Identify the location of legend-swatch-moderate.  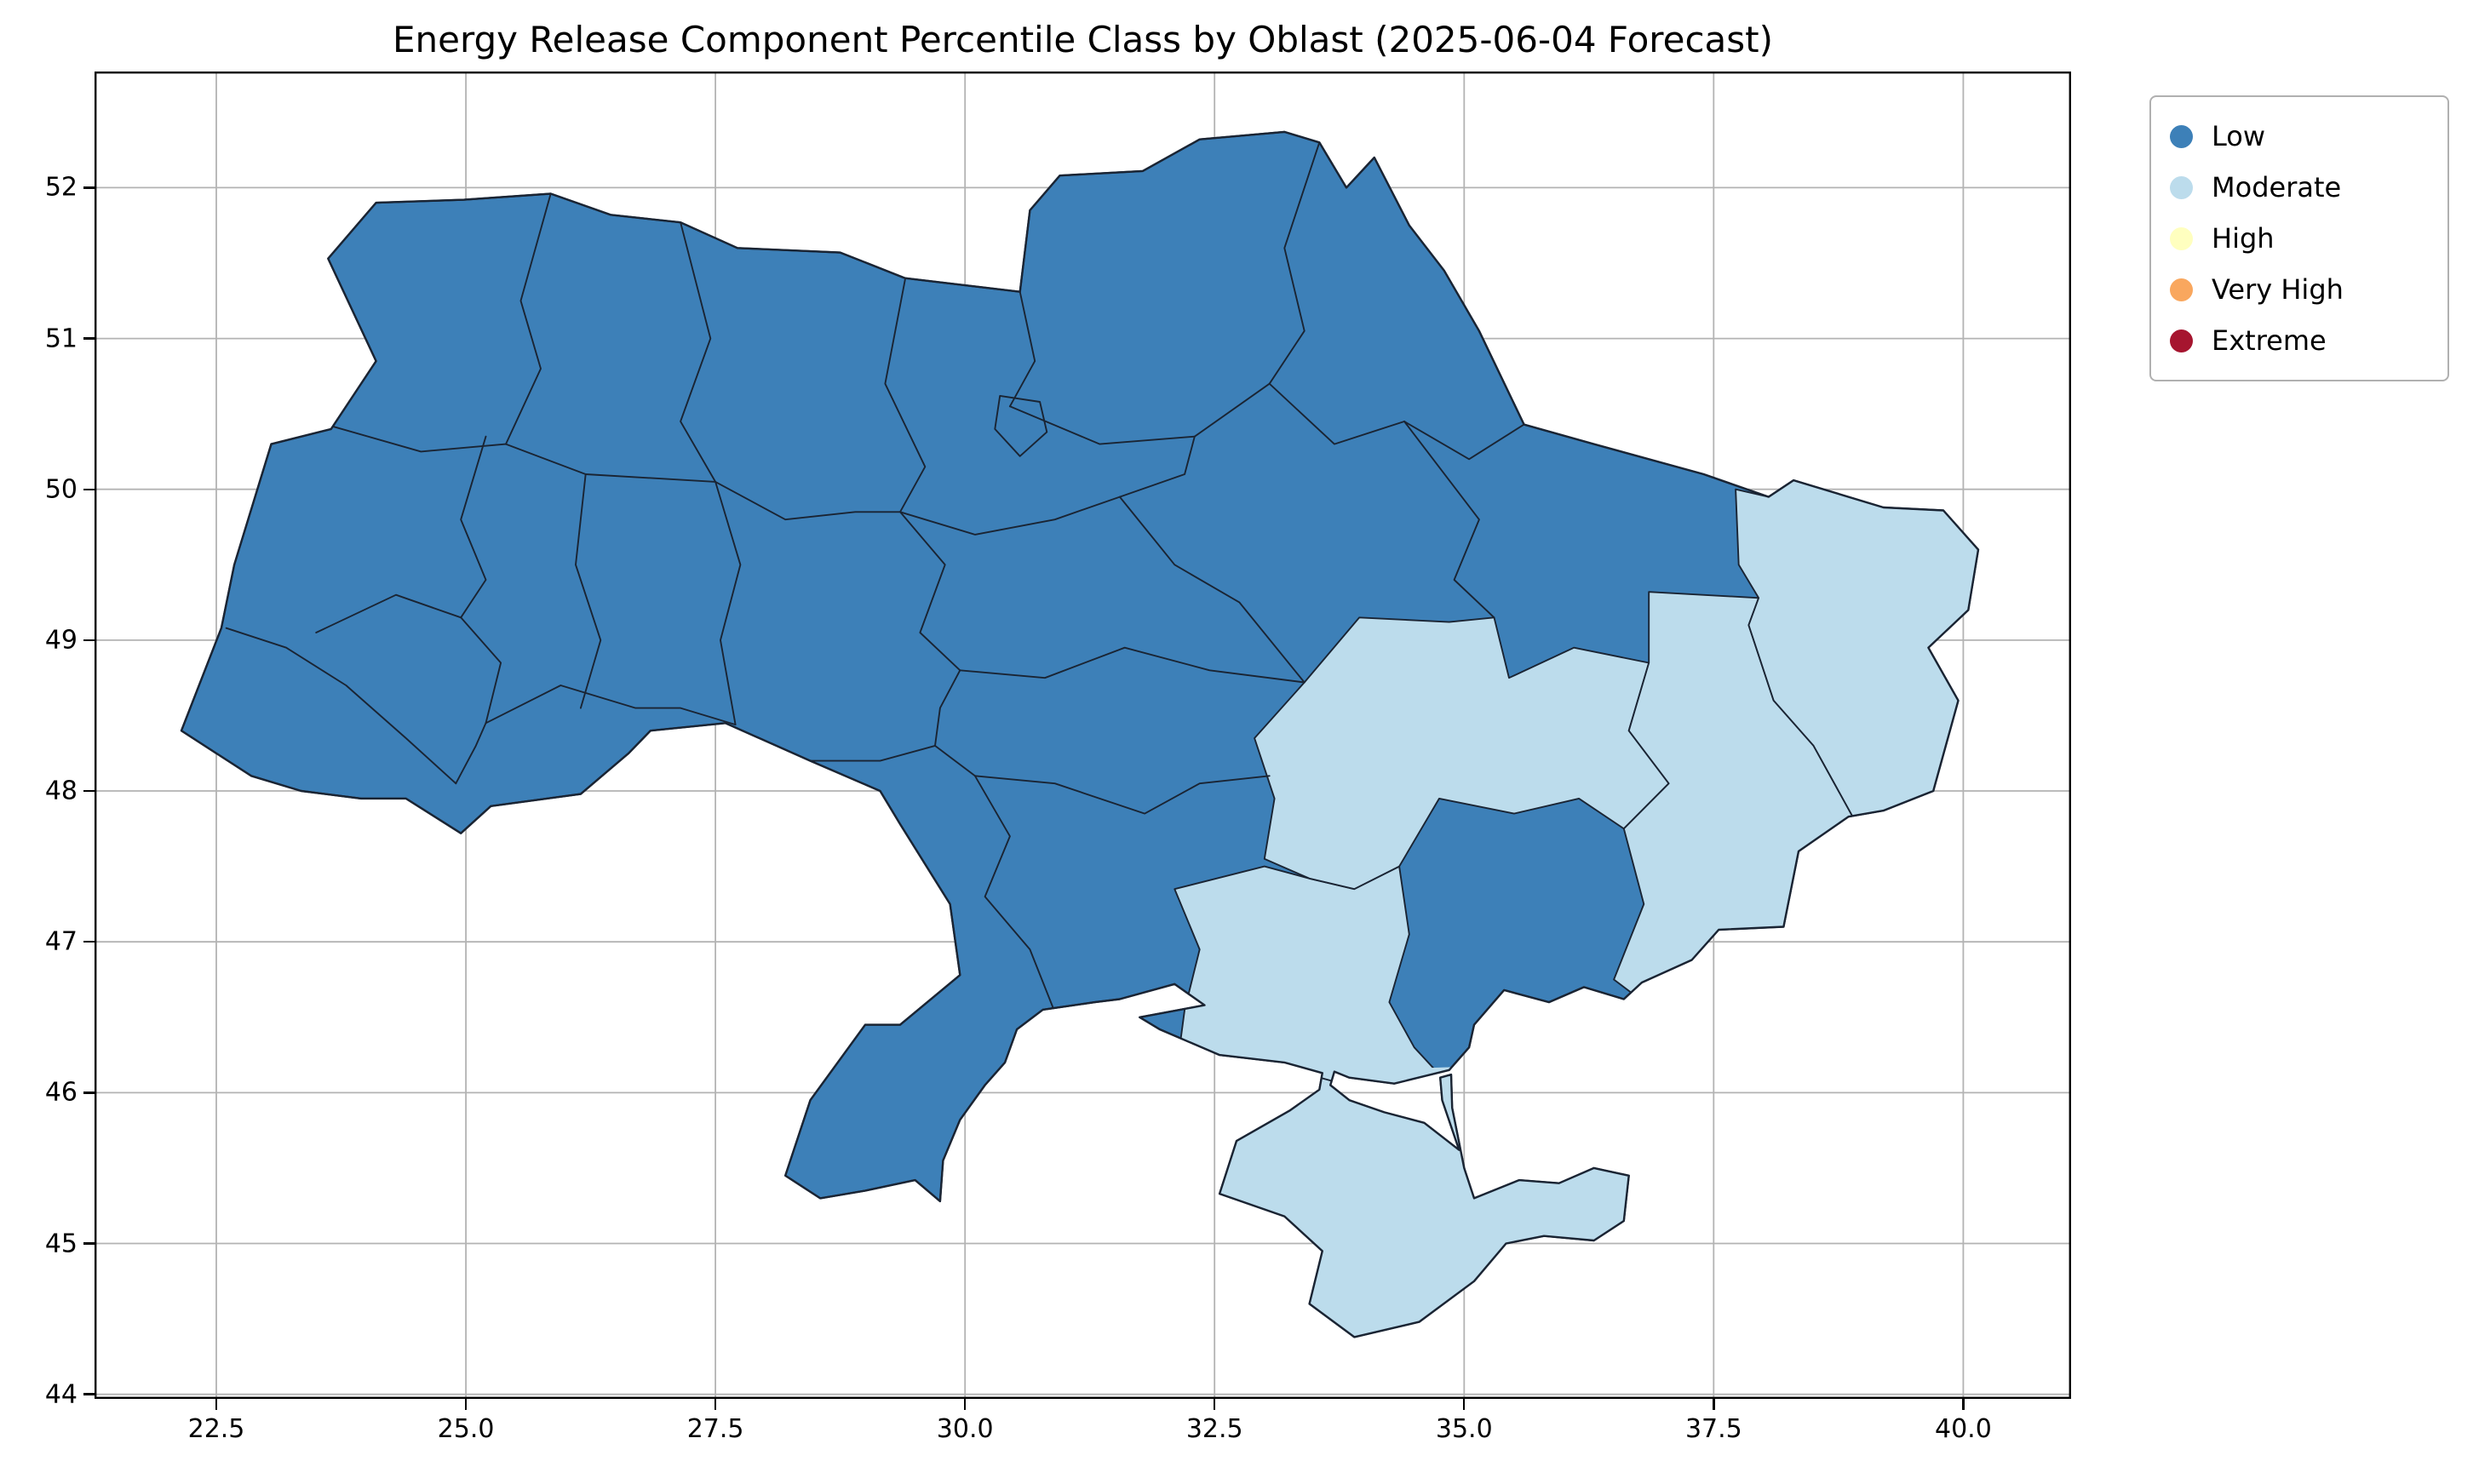
(2181, 187).